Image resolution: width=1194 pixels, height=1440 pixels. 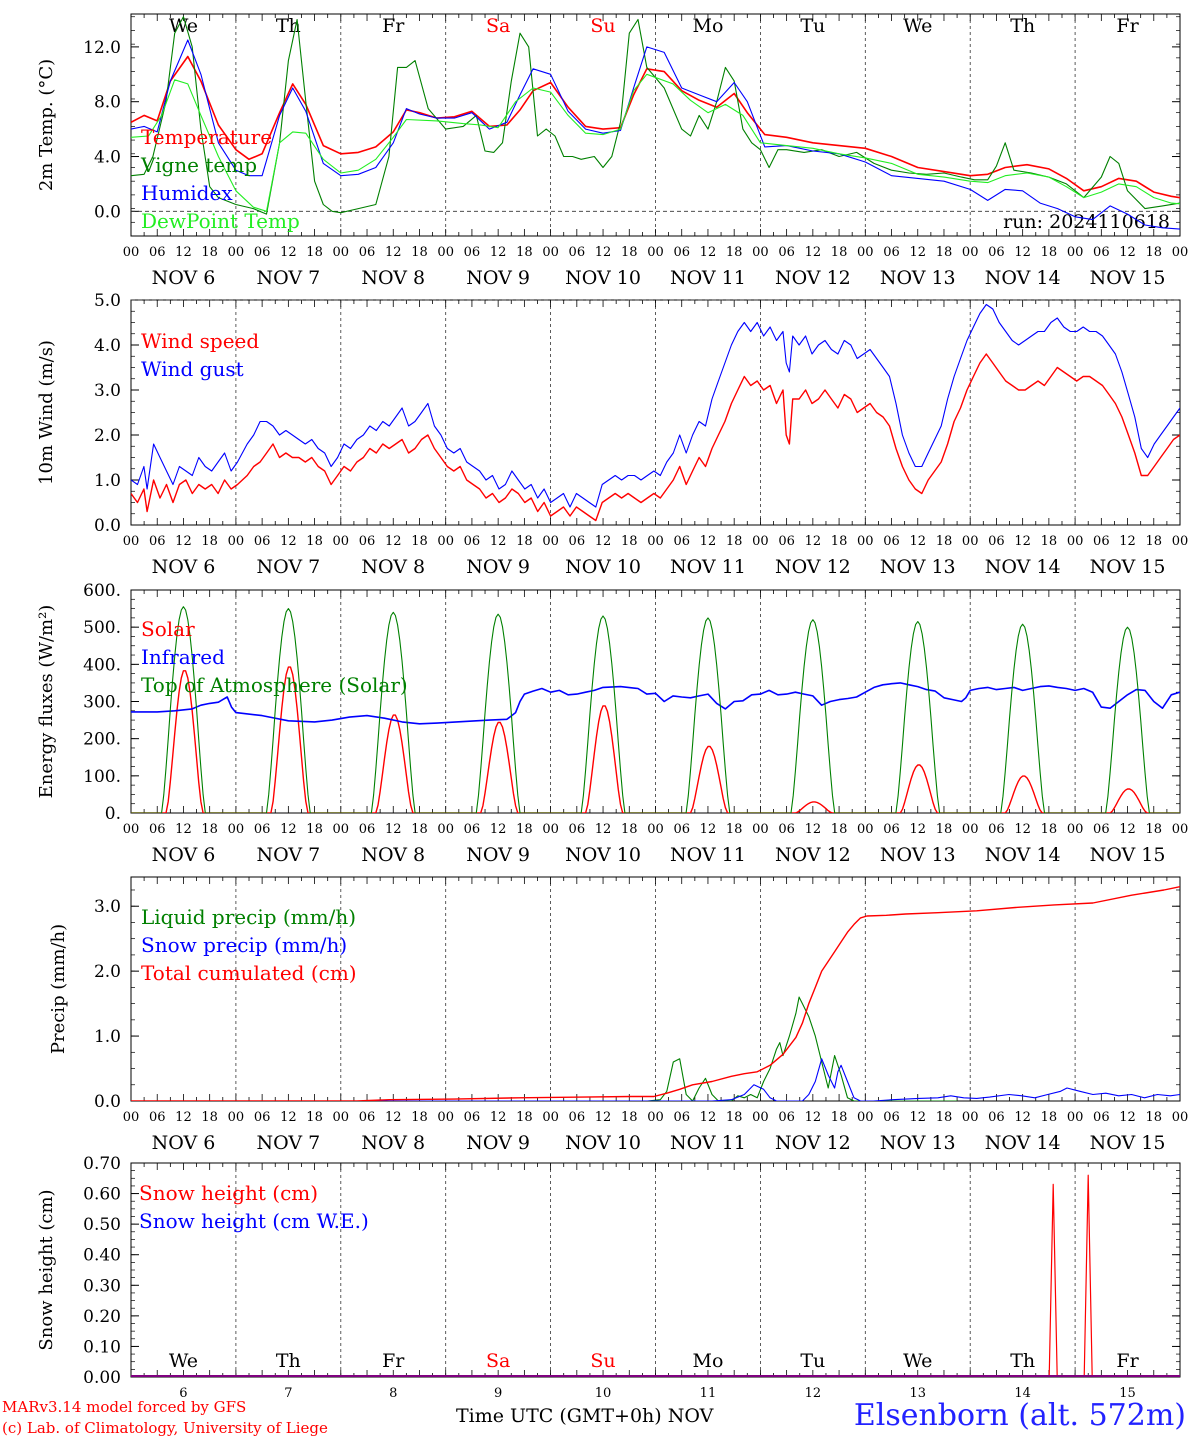 What do you see at coordinates (168, 629) in the screenshot?
I see `legend-solar: Solar` at bounding box center [168, 629].